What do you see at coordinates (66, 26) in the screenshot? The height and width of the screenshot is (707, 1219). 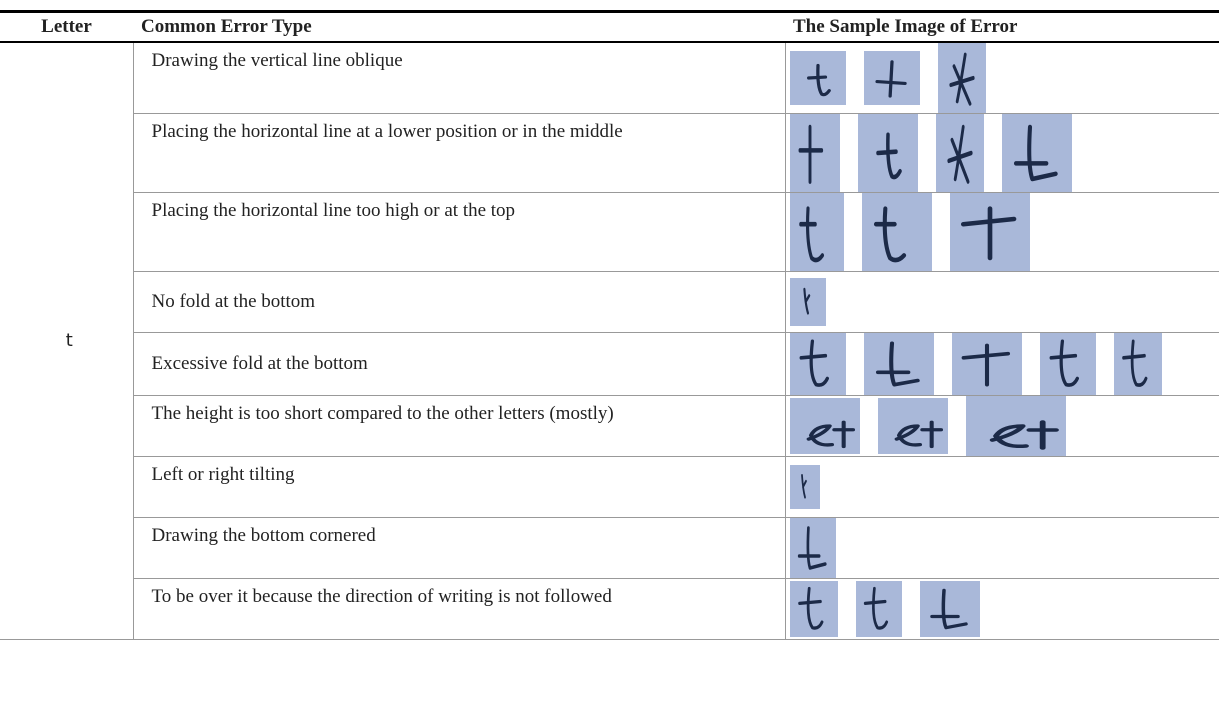 I see `header-cell: Letter` at bounding box center [66, 26].